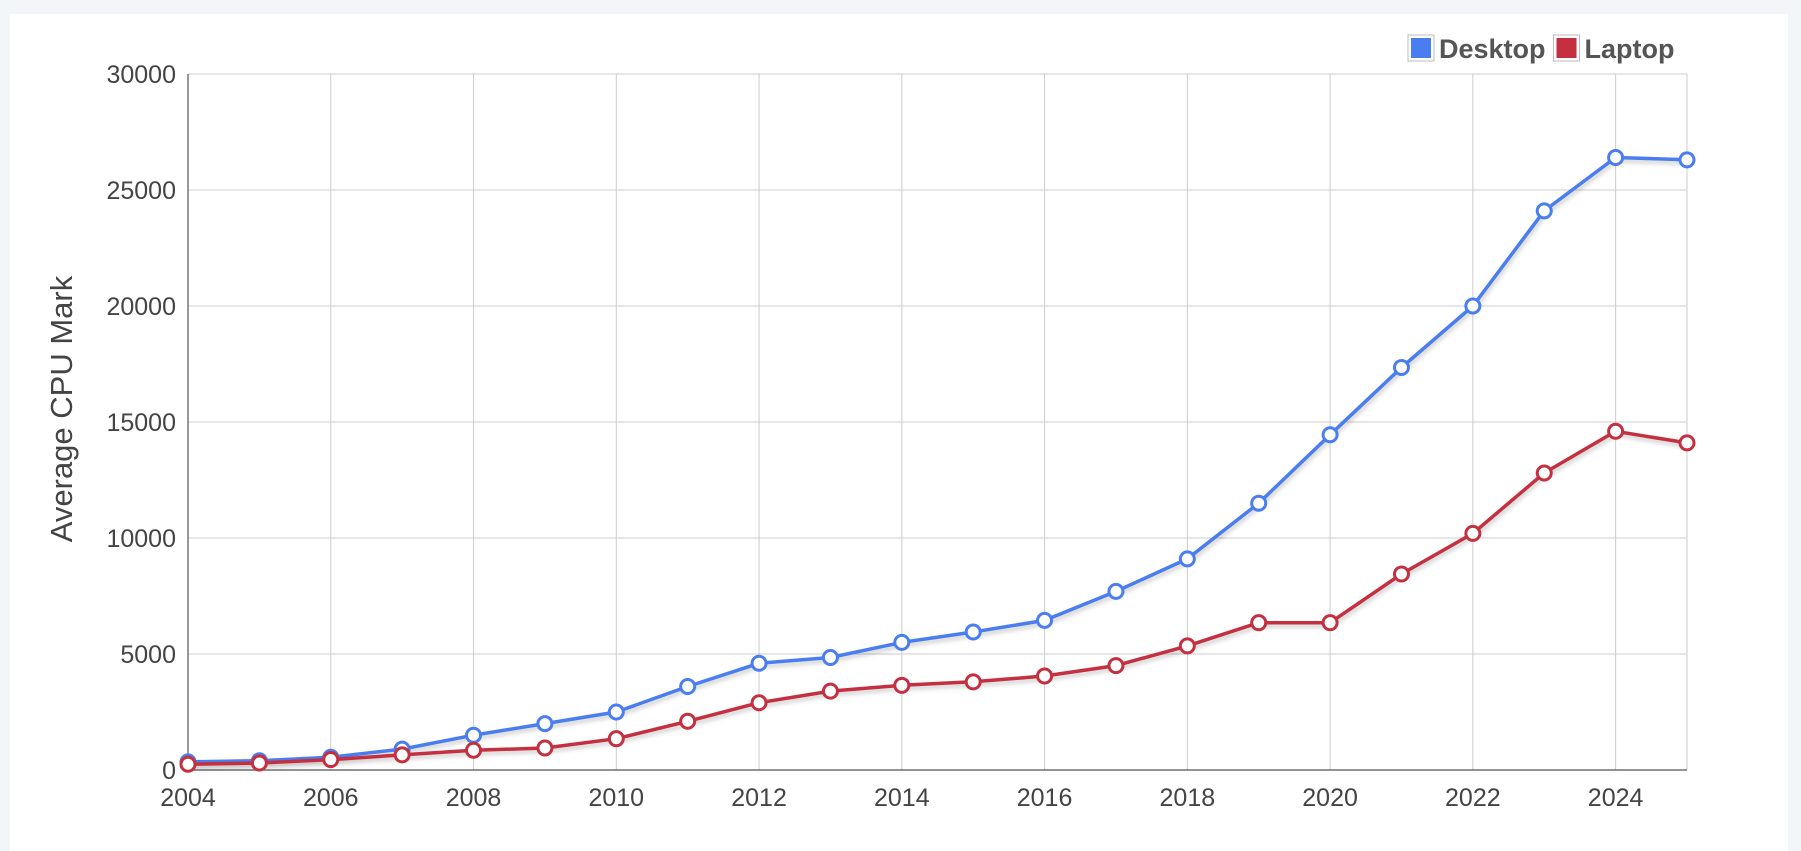  I want to click on y-tick-label: 30000, so click(141, 75).